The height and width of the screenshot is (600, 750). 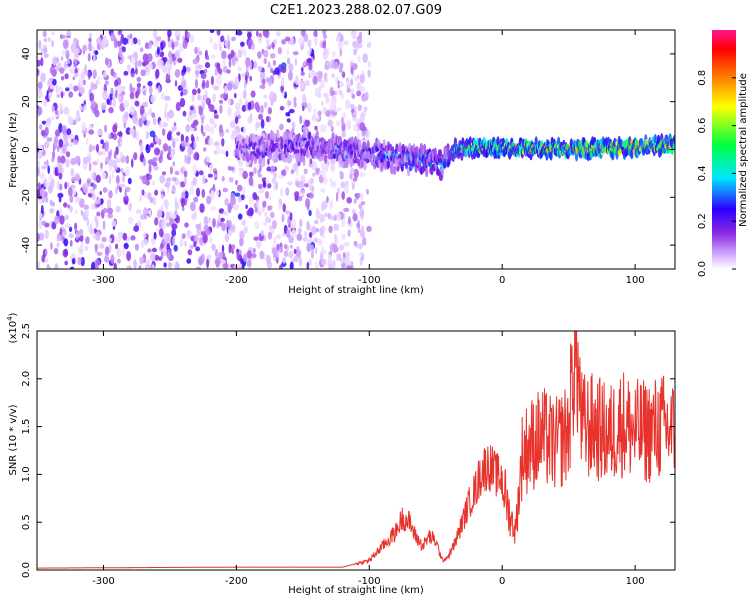 What do you see at coordinates (26, 54) in the screenshot?
I see `y-tick-label: 40` at bounding box center [26, 54].